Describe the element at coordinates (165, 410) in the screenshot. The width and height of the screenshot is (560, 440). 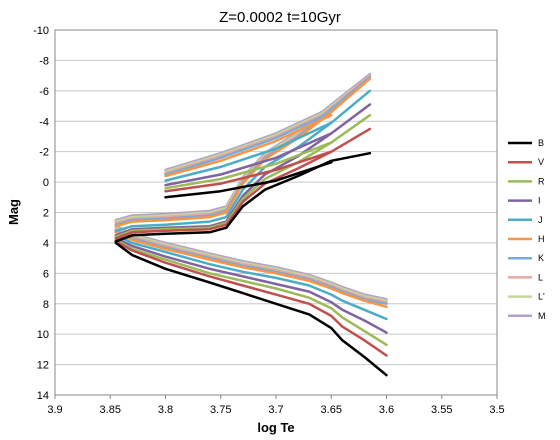
I see `x-tick-label: 3.8` at that location.